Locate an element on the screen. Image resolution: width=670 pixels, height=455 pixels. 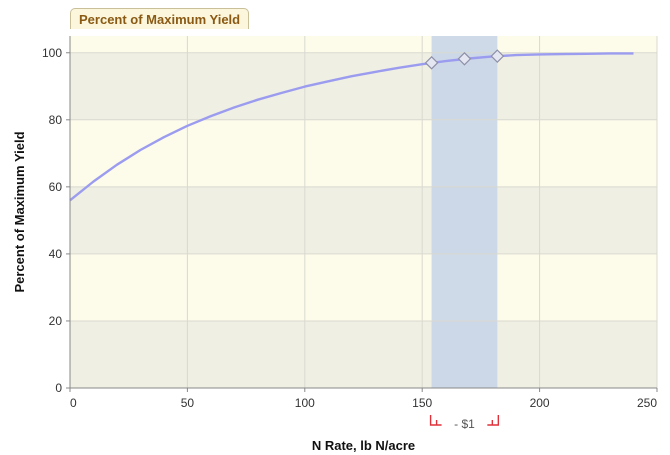
x-tick-label: 250 is located at coordinates (647, 403).